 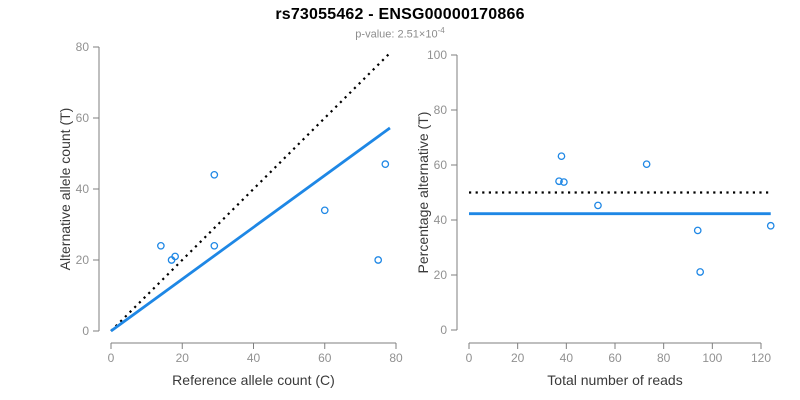 What do you see at coordinates (65, 189) in the screenshot?
I see `ref-vs-alt-scatter-y-axis-title: Alternative allele count (T)` at bounding box center [65, 189].